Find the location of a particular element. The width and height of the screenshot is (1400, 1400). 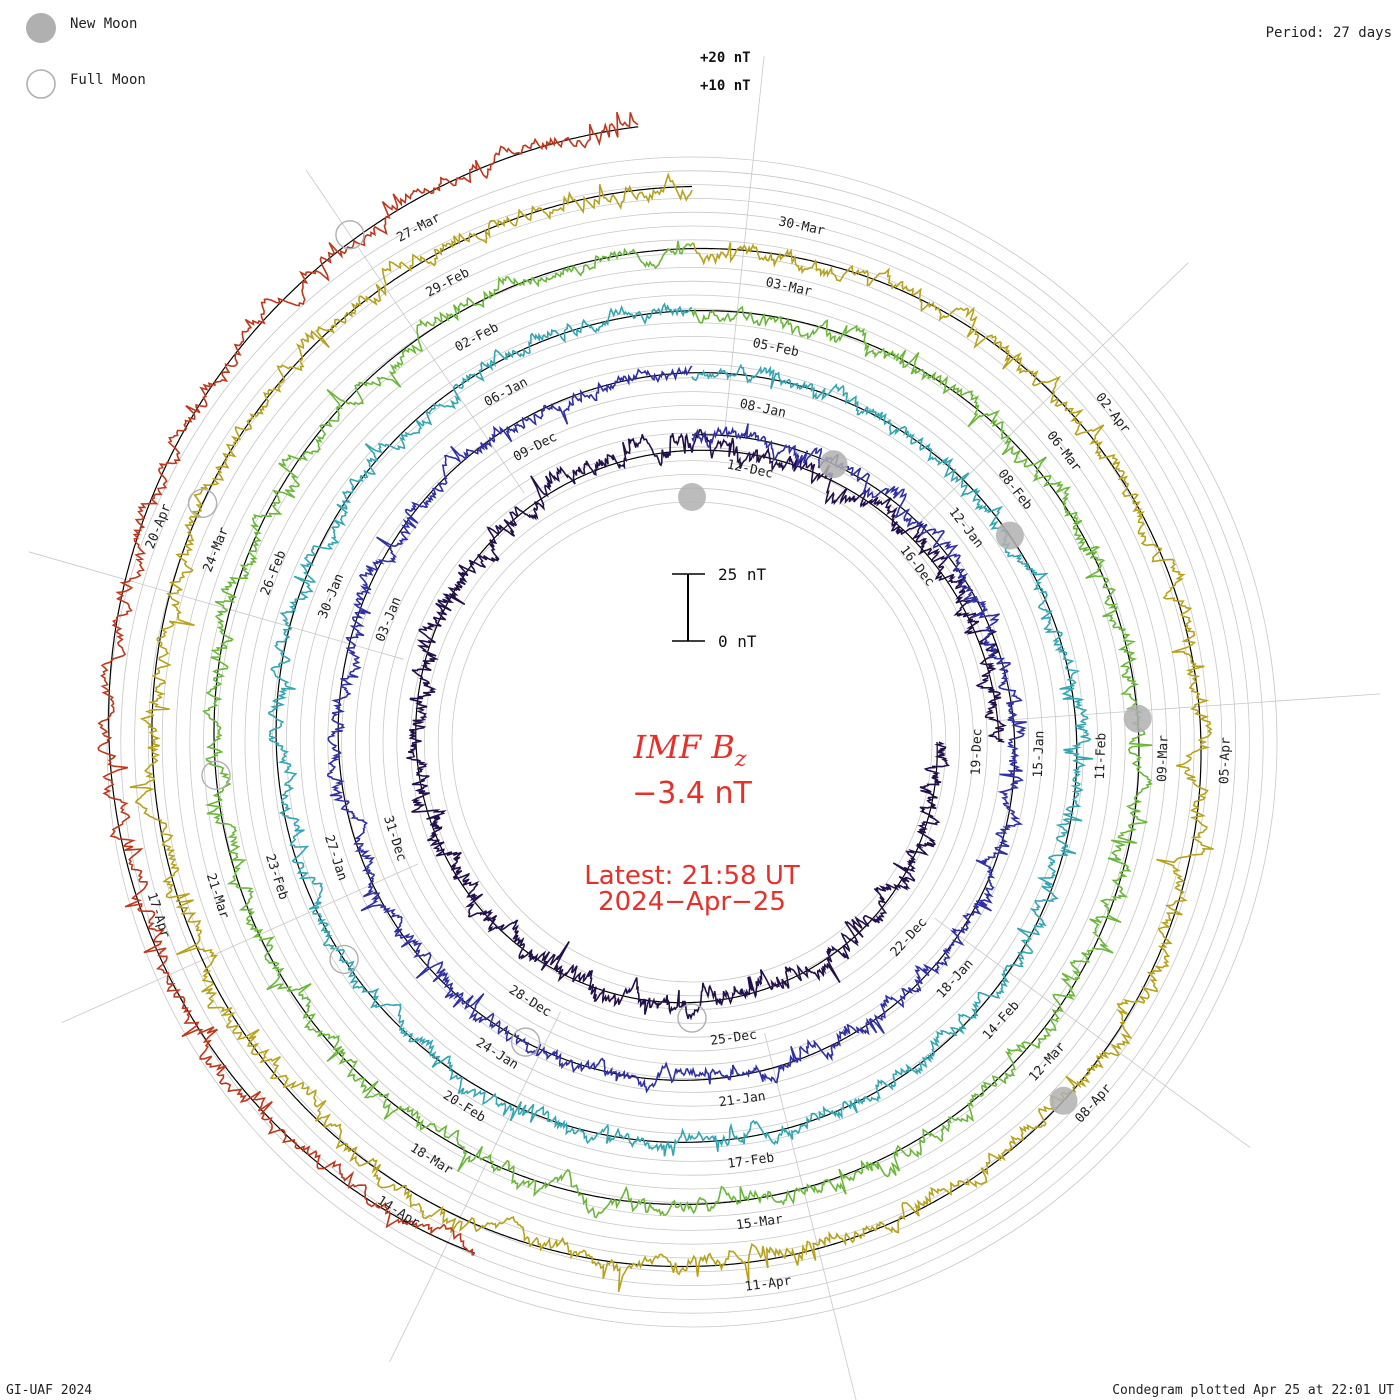

center-date: 2024−Apr−25 is located at coordinates (692, 902).